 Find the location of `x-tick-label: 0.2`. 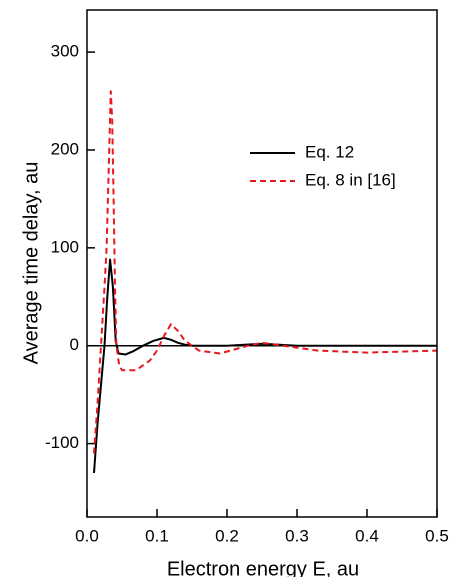

x-tick-label: 0.2 is located at coordinates (227, 535).